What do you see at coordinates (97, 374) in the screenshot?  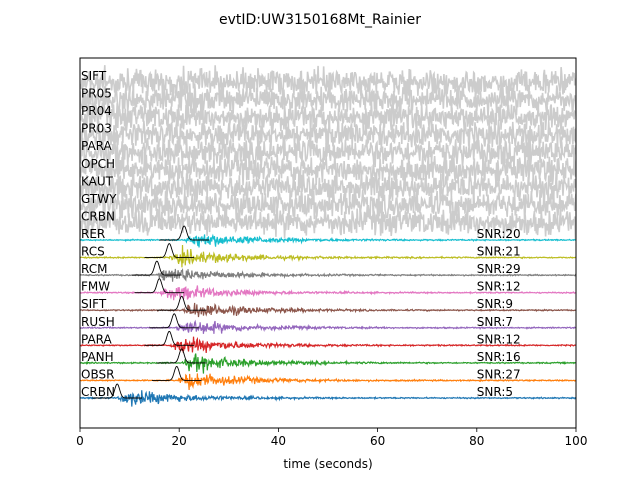 I see `station-label-obsr: OBSR` at bounding box center [97, 374].